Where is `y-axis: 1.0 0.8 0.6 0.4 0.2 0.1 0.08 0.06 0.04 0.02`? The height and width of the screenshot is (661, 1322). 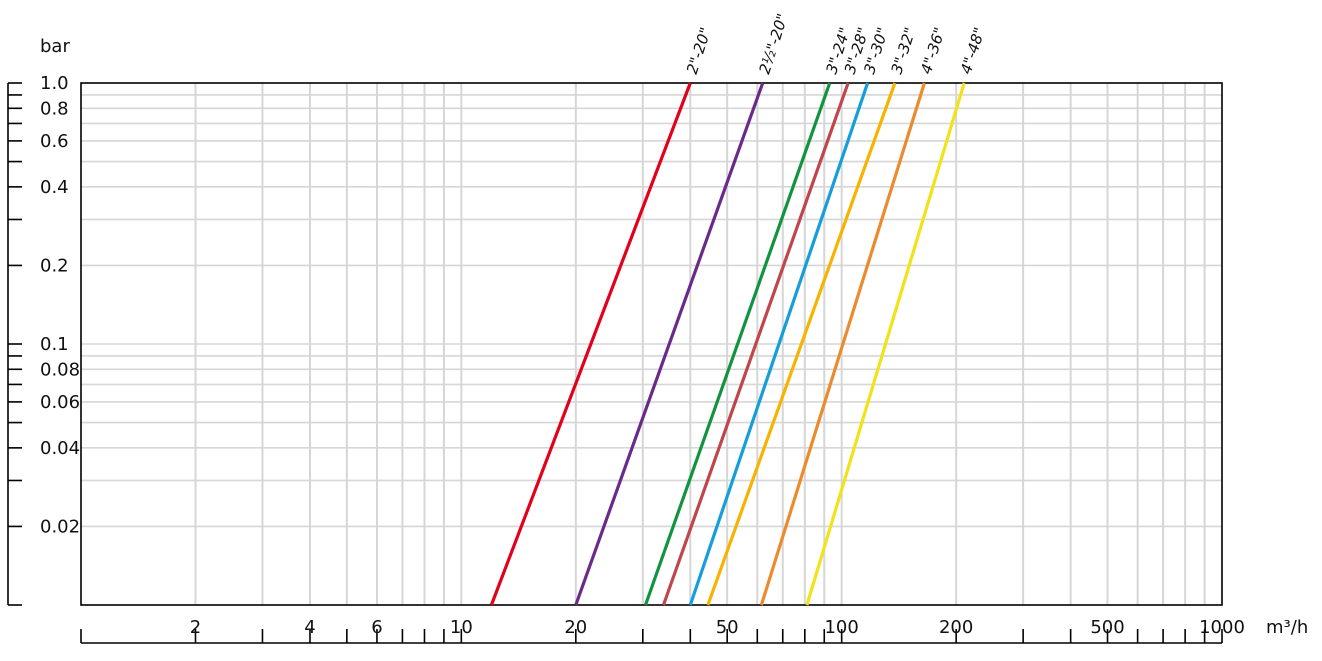 y-axis: 1.0 0.8 0.6 0.4 0.2 0.1 0.08 0.06 0.04 0.02 is located at coordinates (43, 339).